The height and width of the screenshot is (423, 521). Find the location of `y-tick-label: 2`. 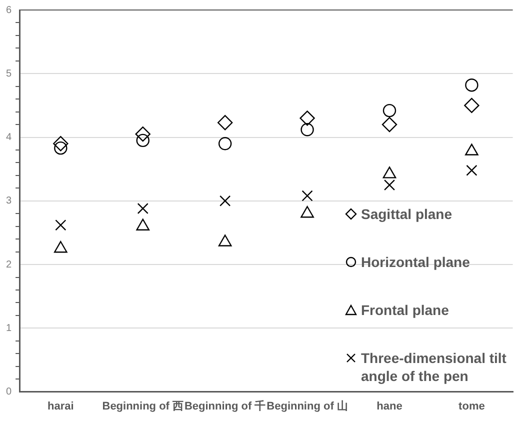

y-tick-label: 2 is located at coordinates (9, 264).